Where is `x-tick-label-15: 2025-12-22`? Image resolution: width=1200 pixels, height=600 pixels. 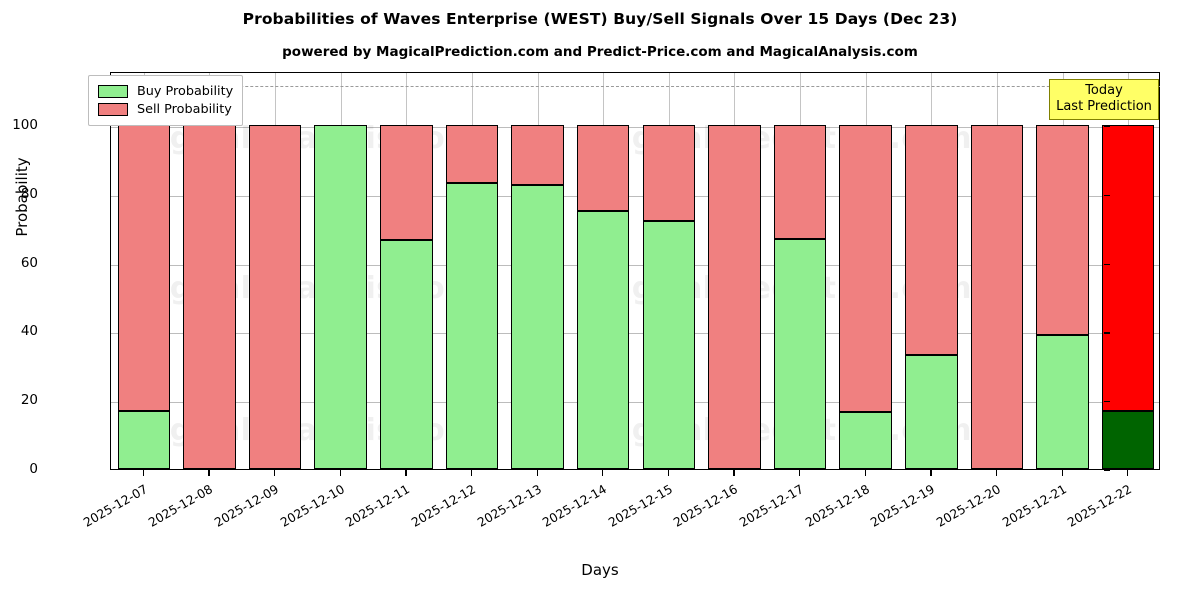
x-tick-label-15: 2025-12-22 is located at coordinates (1100, 506).